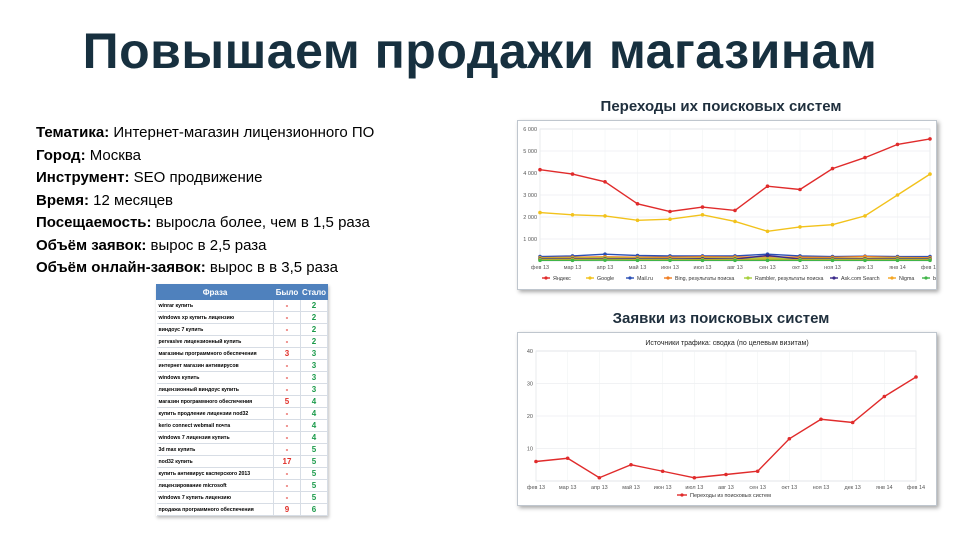 This screenshot has width=960, height=540. Describe the element at coordinates (215, 377) in the screenshot. I see `cell-phrase: windows купить` at that location.